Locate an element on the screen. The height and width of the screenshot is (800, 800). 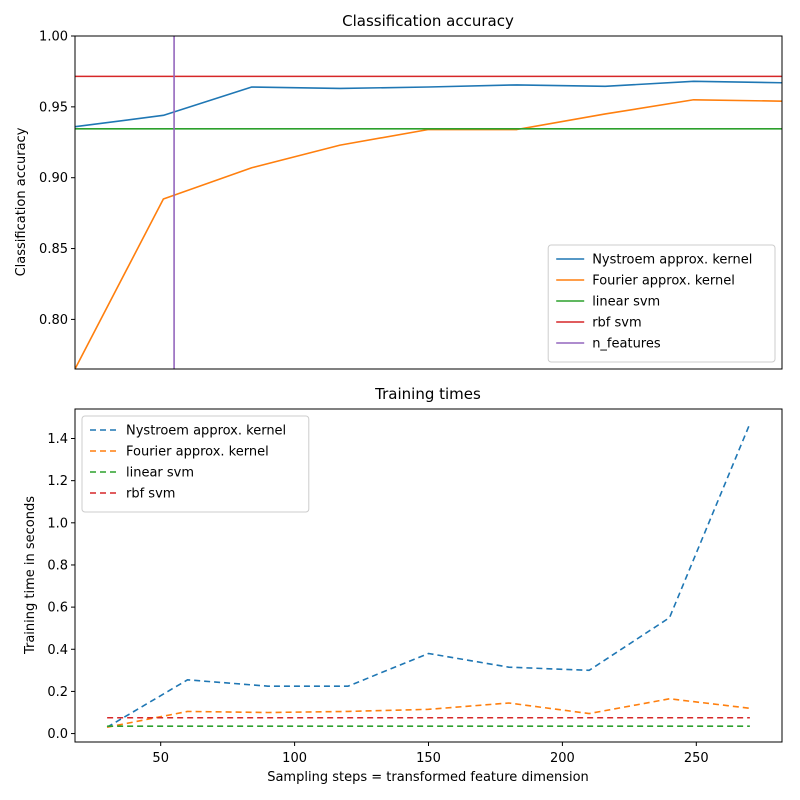
training-times-x-tick-label: 200 is located at coordinates (562, 758).